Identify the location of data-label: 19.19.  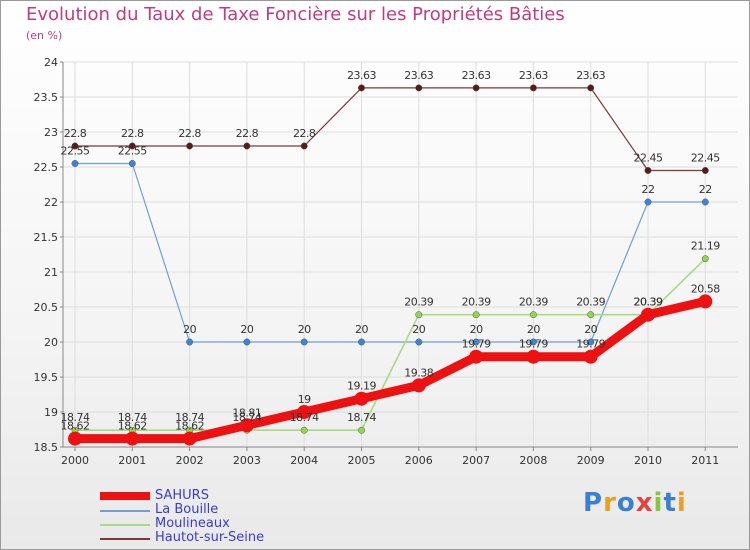
(361, 386).